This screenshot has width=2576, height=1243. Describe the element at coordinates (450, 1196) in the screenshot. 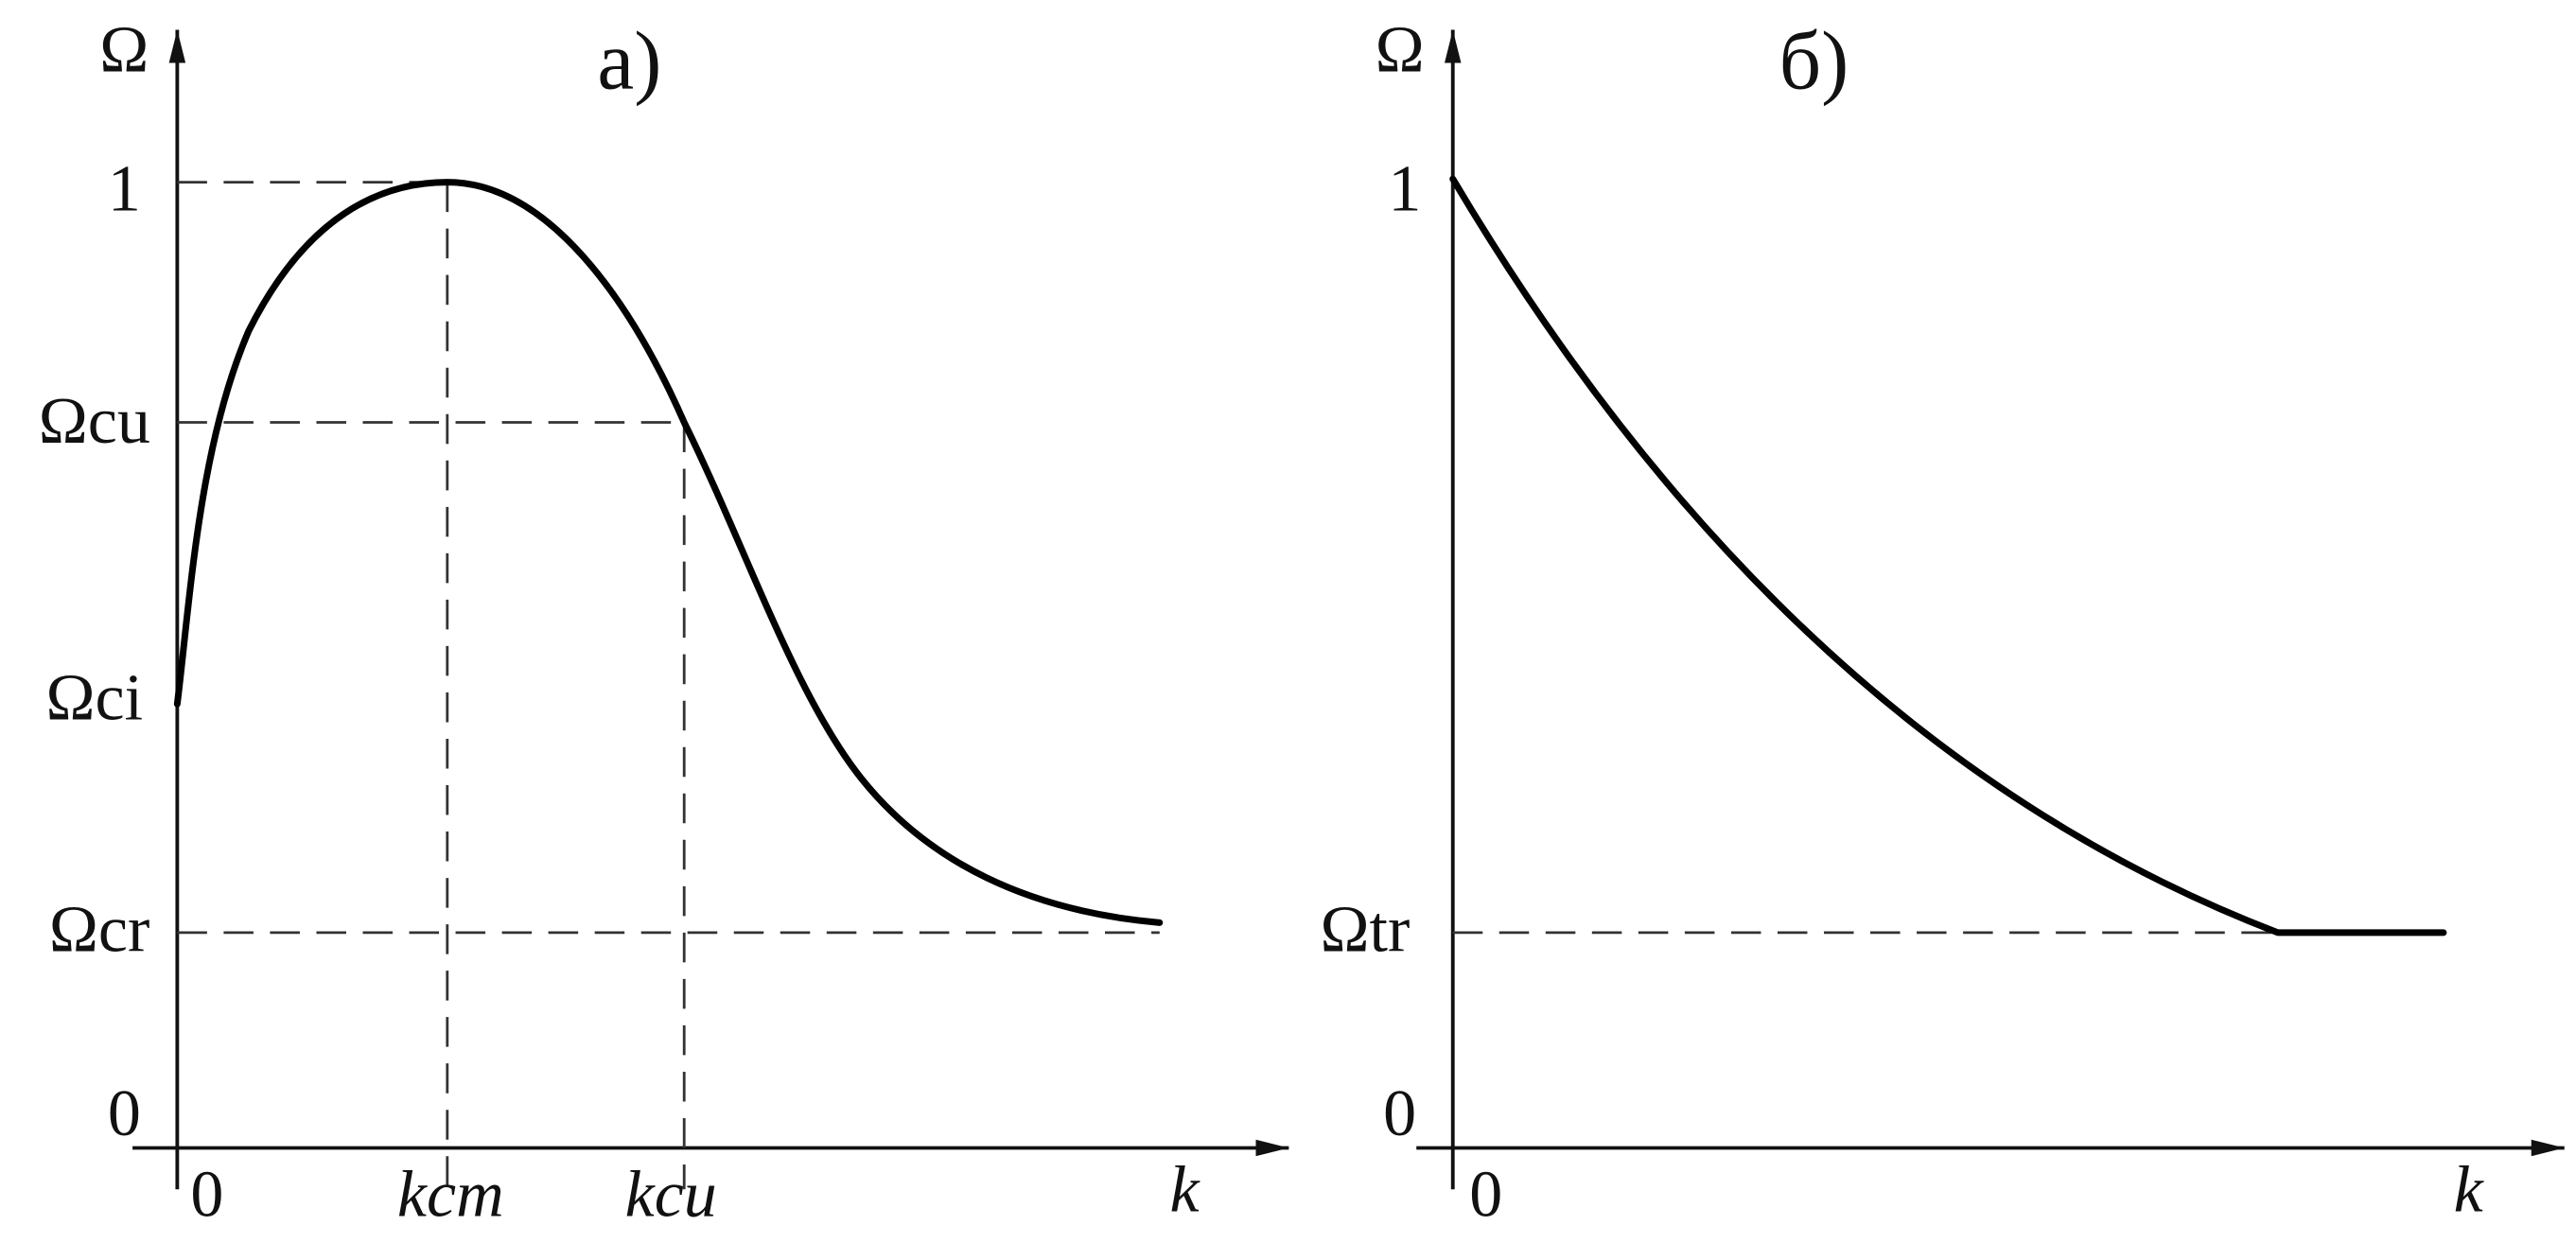

I see `x-tick-label: kcm` at that location.